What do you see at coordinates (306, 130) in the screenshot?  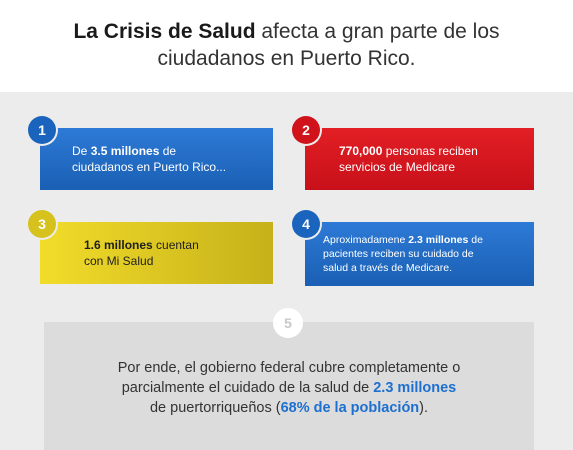 I see `number-badge-2: 2` at bounding box center [306, 130].